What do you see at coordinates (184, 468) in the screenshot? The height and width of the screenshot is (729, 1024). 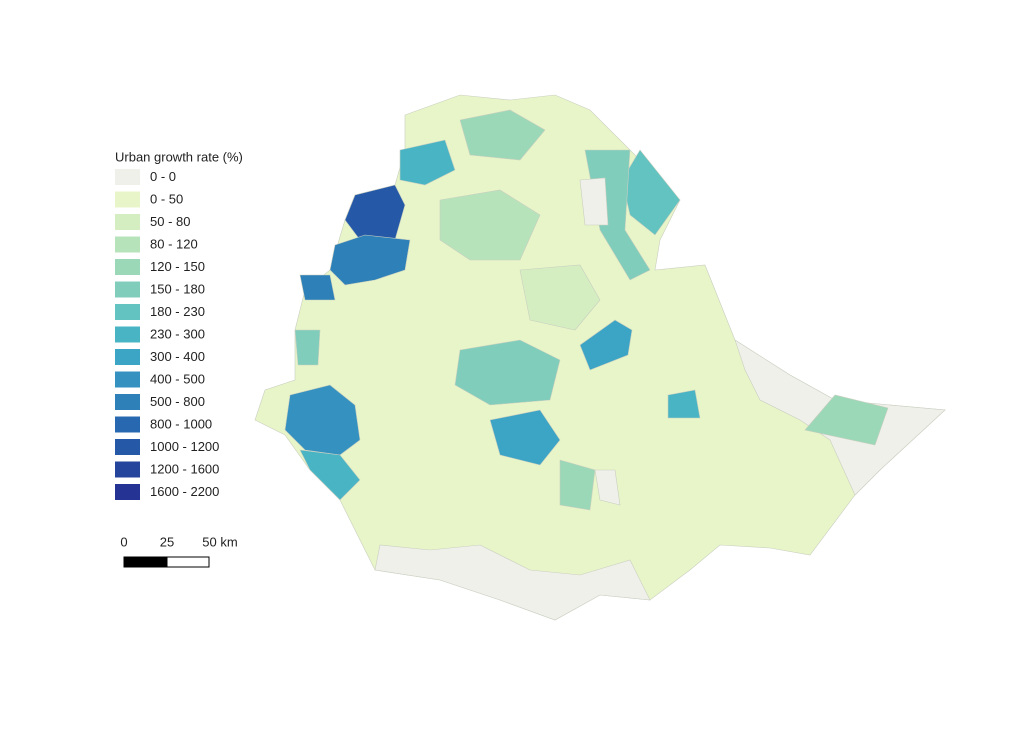 I see `legend-label: 1200 - 1600` at bounding box center [184, 468].